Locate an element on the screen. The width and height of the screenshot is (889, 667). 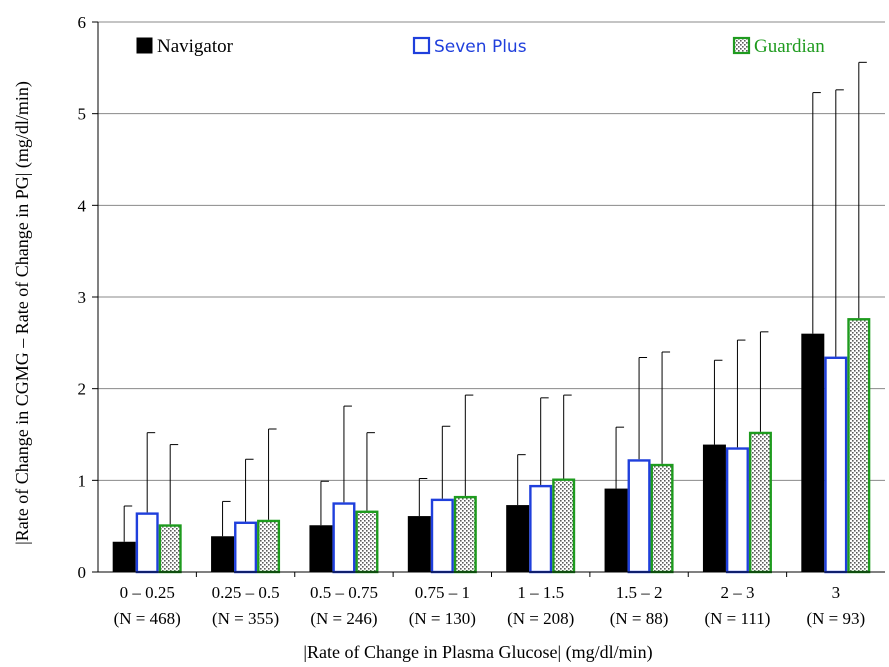
x-tick-label: 3 is located at coordinates (836, 592).